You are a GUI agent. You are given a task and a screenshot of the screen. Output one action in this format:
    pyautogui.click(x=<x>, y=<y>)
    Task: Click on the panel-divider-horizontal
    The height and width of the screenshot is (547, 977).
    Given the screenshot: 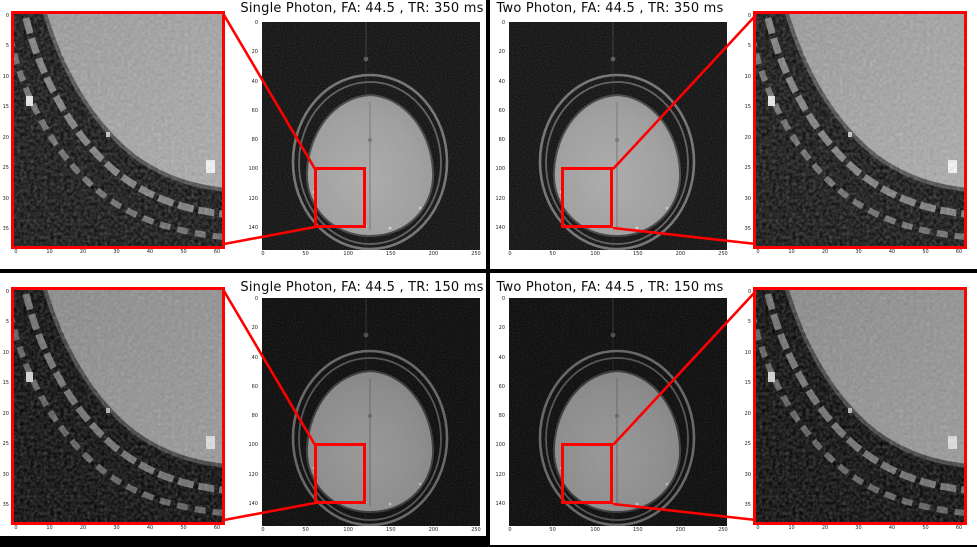 What is the action you would take?
    pyautogui.click(x=488, y=271)
    